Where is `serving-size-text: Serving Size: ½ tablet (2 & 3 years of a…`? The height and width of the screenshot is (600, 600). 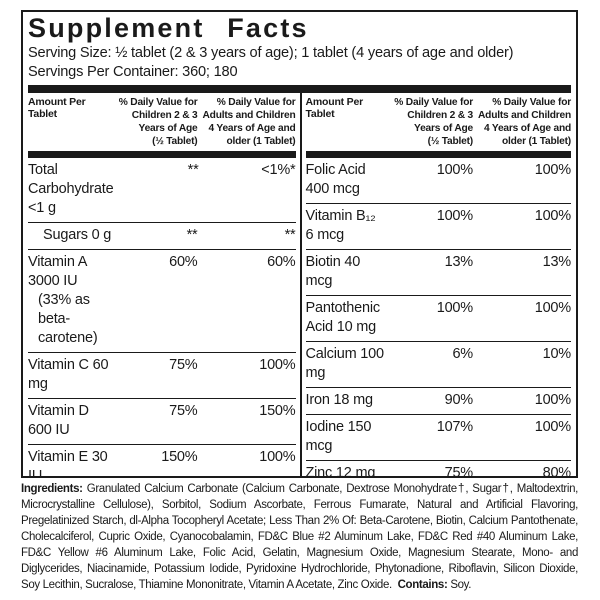 serving-size-text: Serving Size: ½ tablet (2 & 3 years of a… is located at coordinates (271, 53).